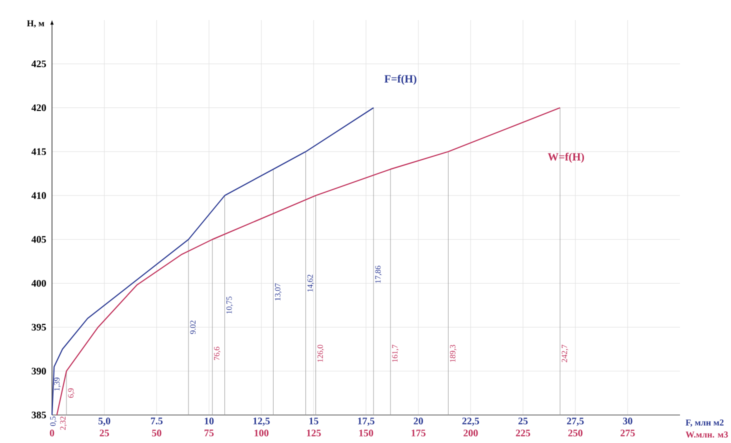 The image size is (731, 443). What do you see at coordinates (209, 433) in the screenshot?
I see `x2-tick-label: 75` at bounding box center [209, 433].